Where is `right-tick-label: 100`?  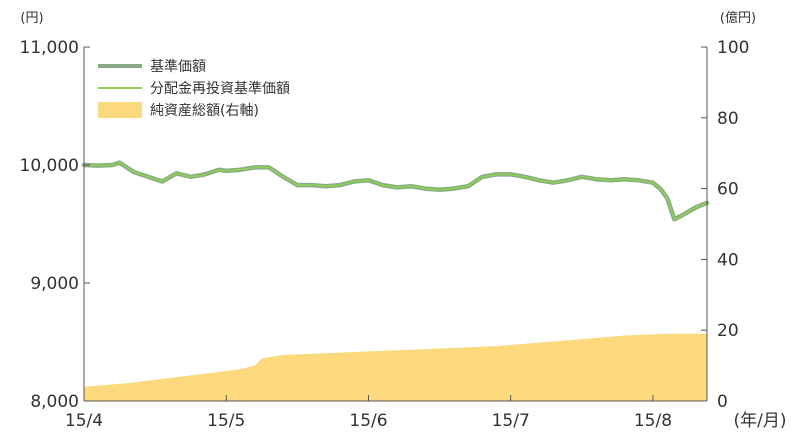 right-tick-label: 100 is located at coordinates (733, 48).